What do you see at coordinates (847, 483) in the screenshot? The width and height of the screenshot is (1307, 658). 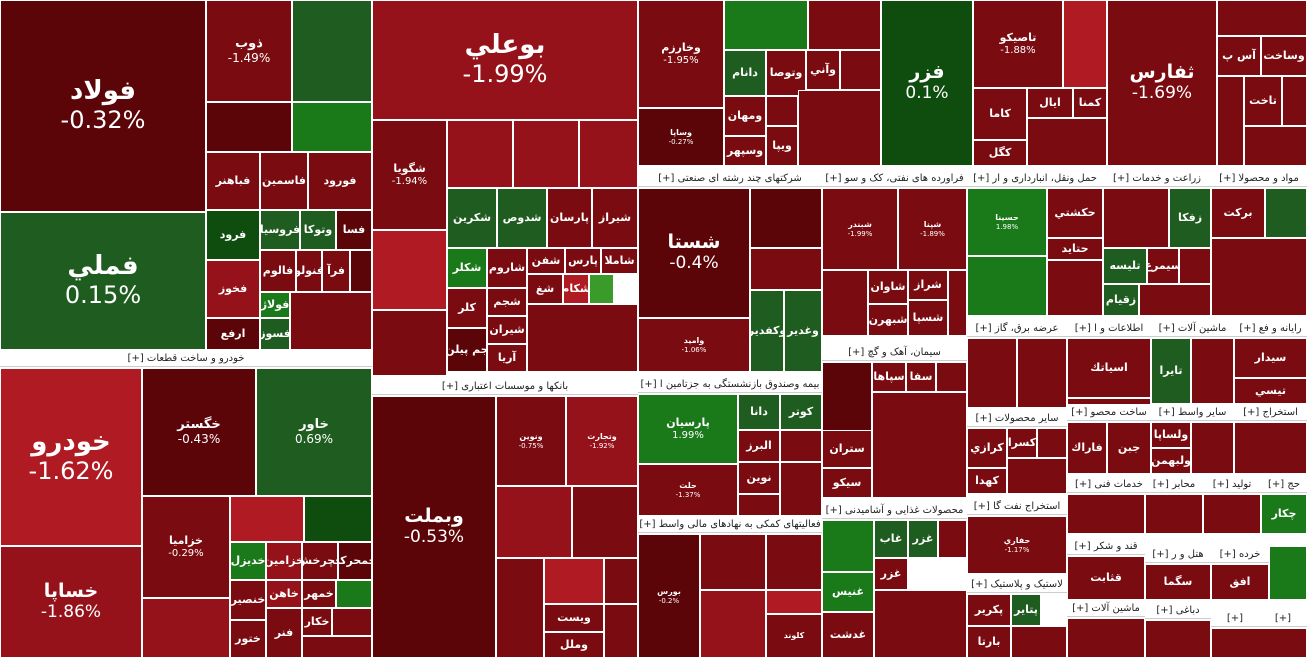 I see `tile-sikoh: سيكو` at bounding box center [847, 483].